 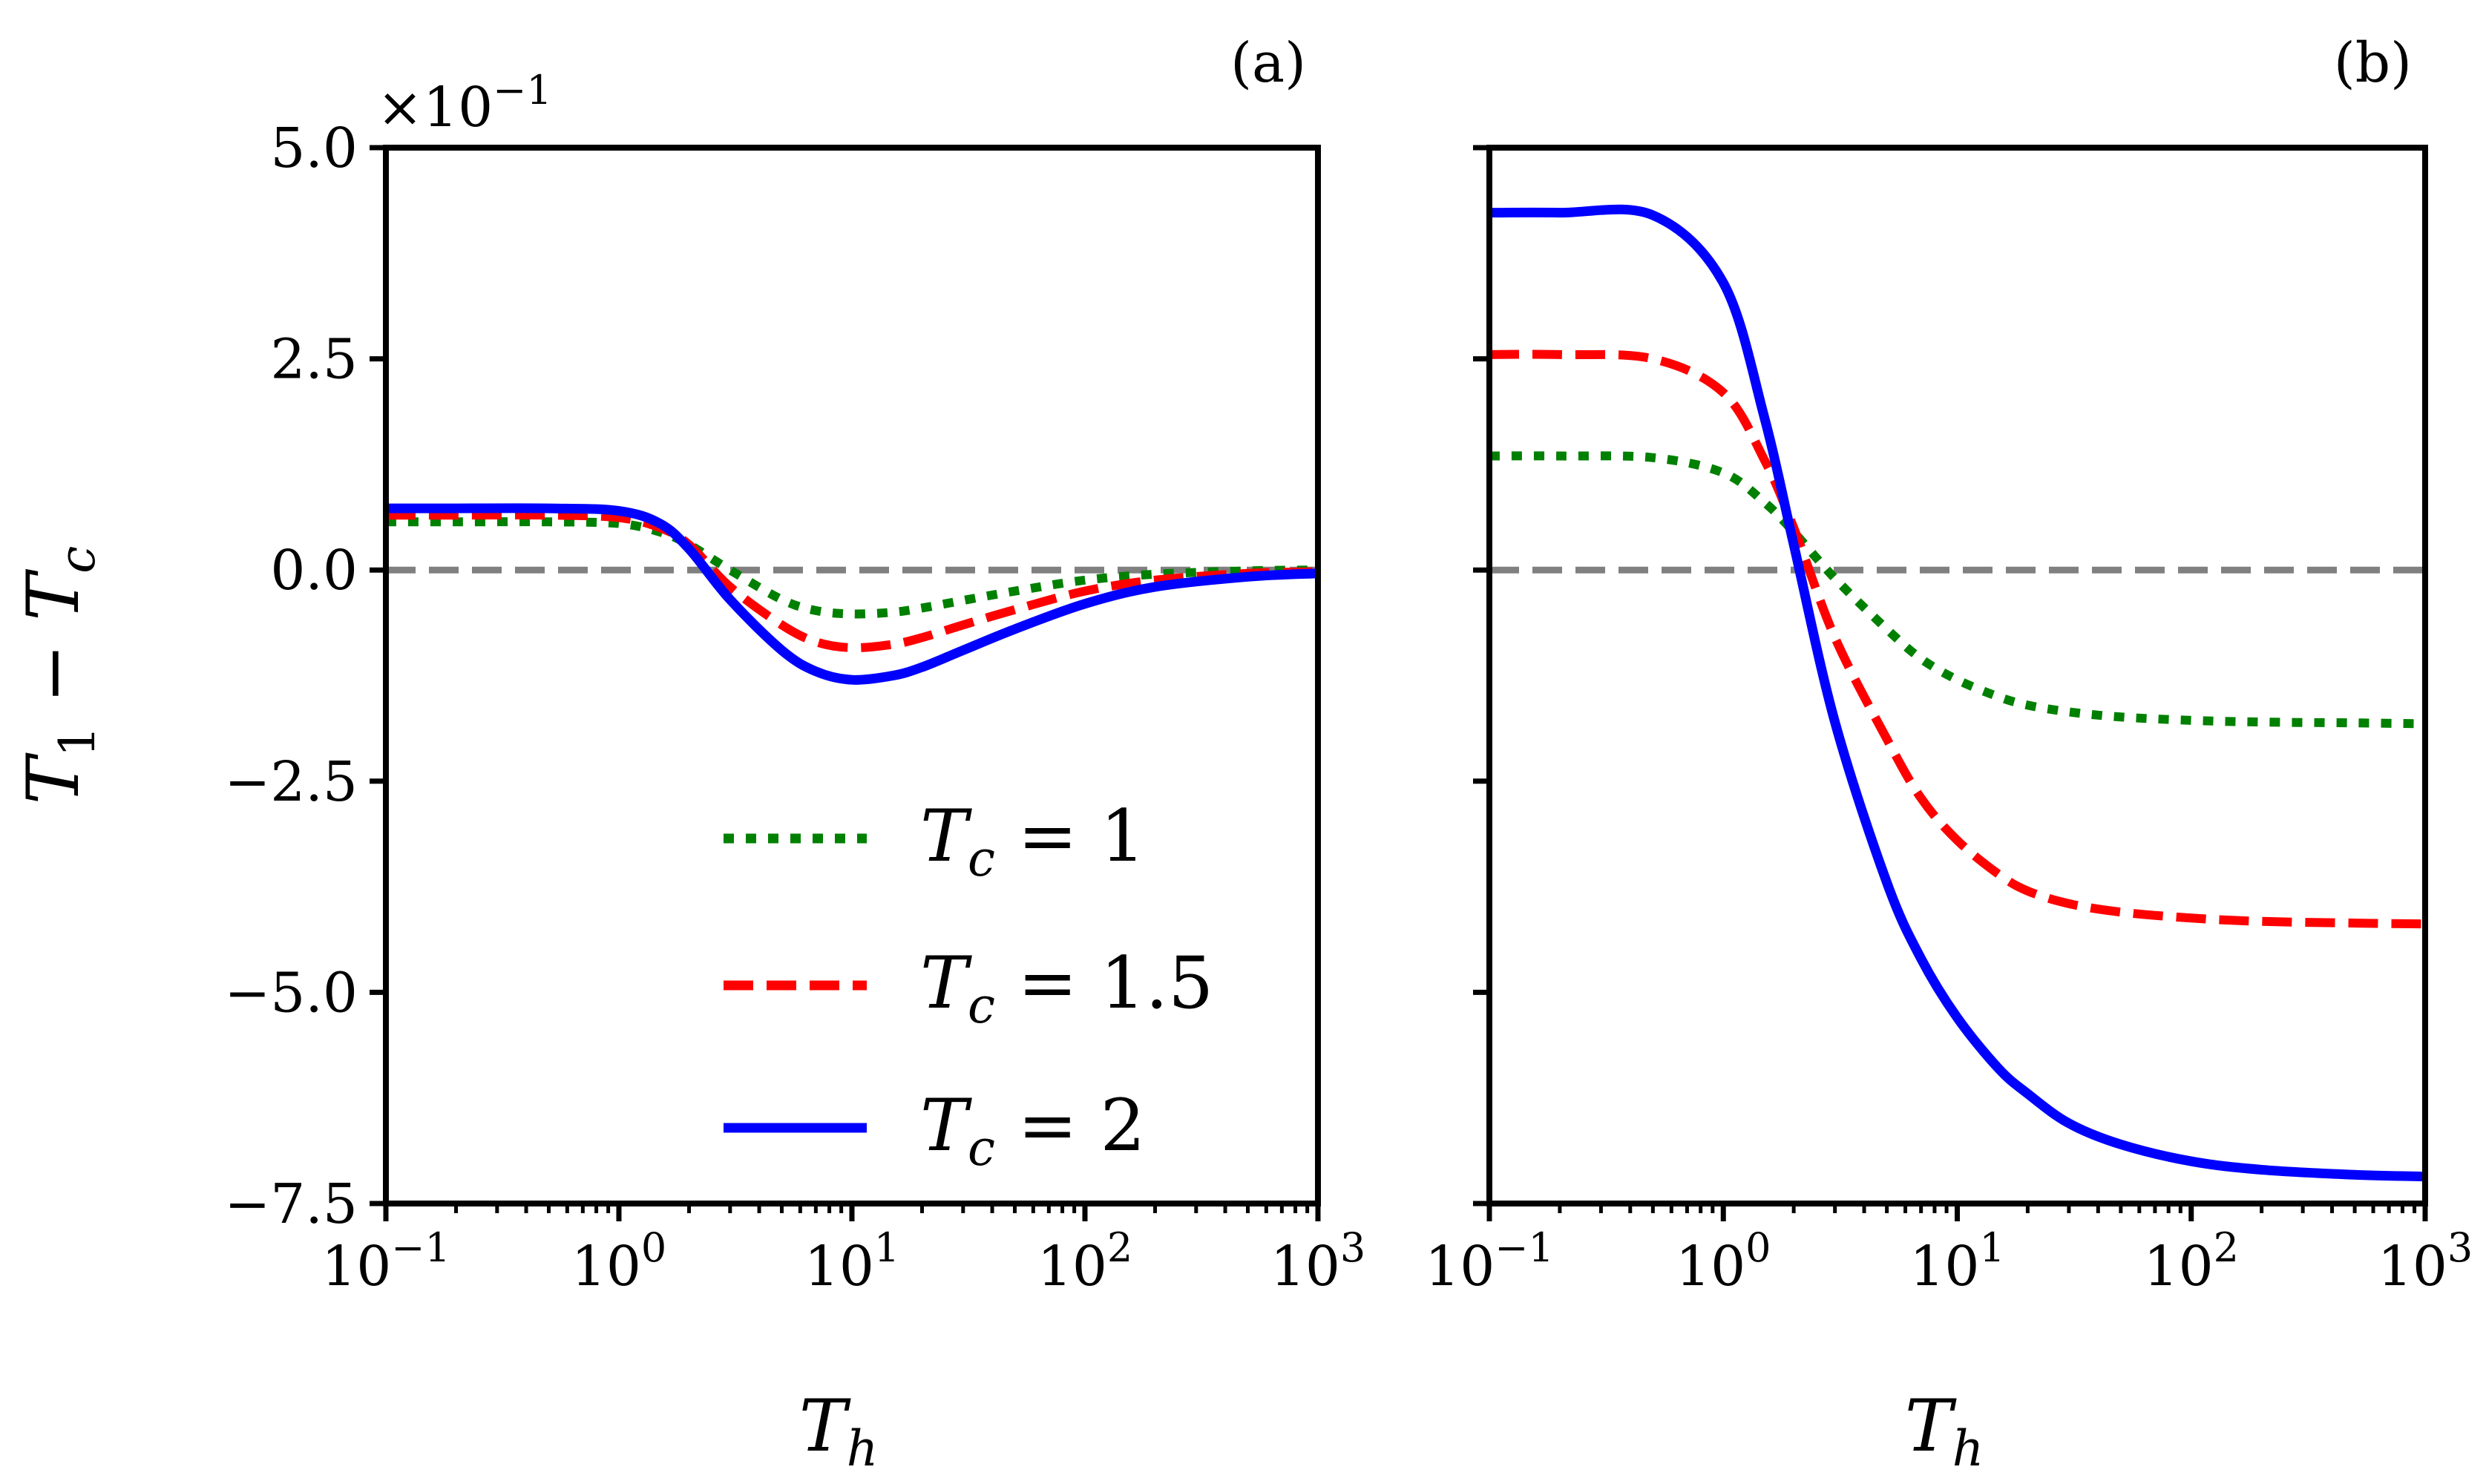 I want to click on y-tick-label: −7.5, so click(x=291, y=1204).